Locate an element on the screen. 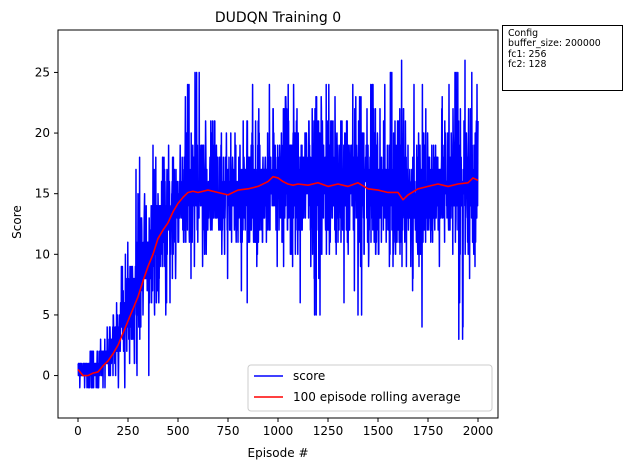 The height and width of the screenshot is (470, 628). x-tick-label: 1250 is located at coordinates (328, 431).